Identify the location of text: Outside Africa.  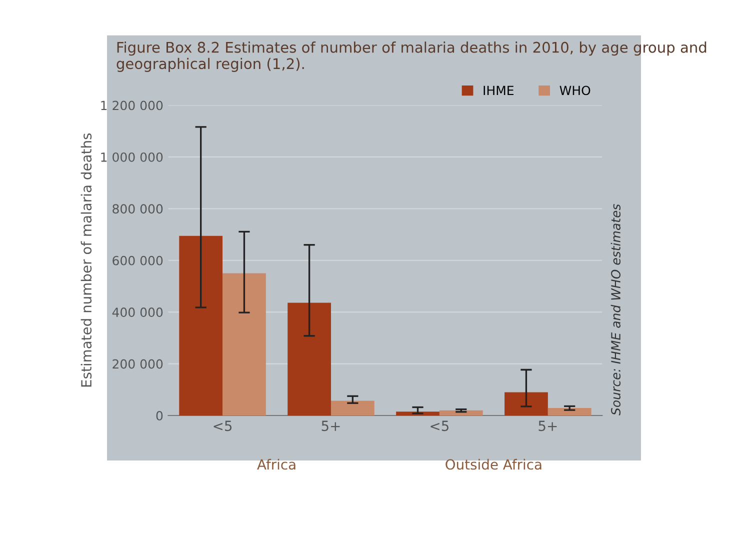
(494, 464).